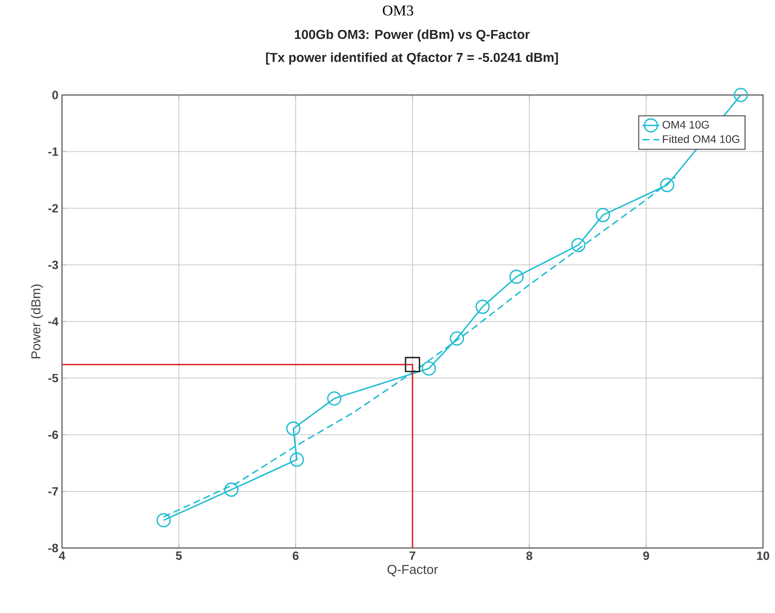 The width and height of the screenshot is (775, 613). Describe the element at coordinates (646, 556) in the screenshot. I see `x-tick-label: 9` at that location.